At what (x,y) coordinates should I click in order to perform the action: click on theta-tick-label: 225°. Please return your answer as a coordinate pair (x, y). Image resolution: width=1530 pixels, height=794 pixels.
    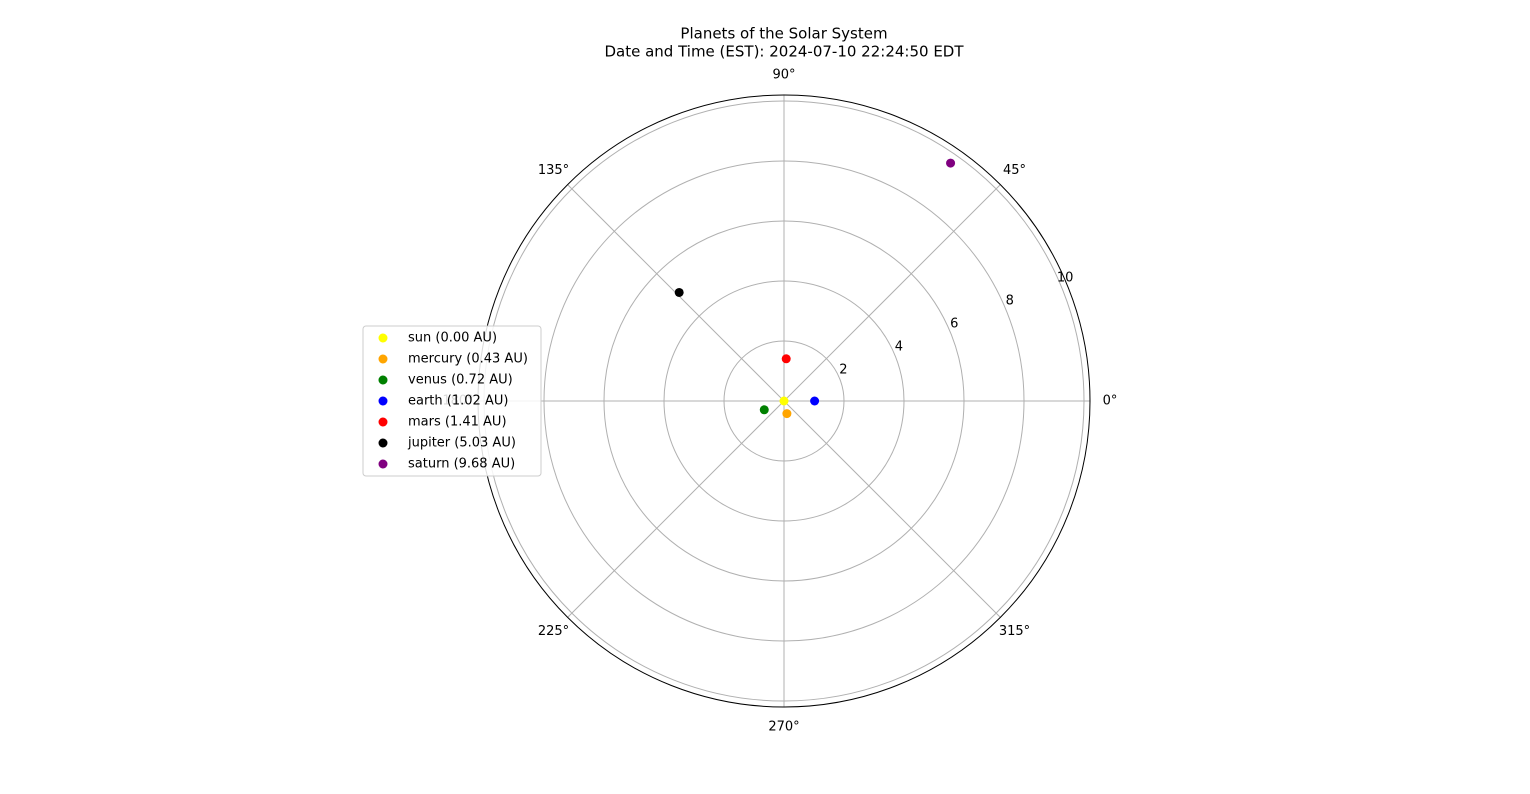
    Looking at the image, I should click on (553, 631).